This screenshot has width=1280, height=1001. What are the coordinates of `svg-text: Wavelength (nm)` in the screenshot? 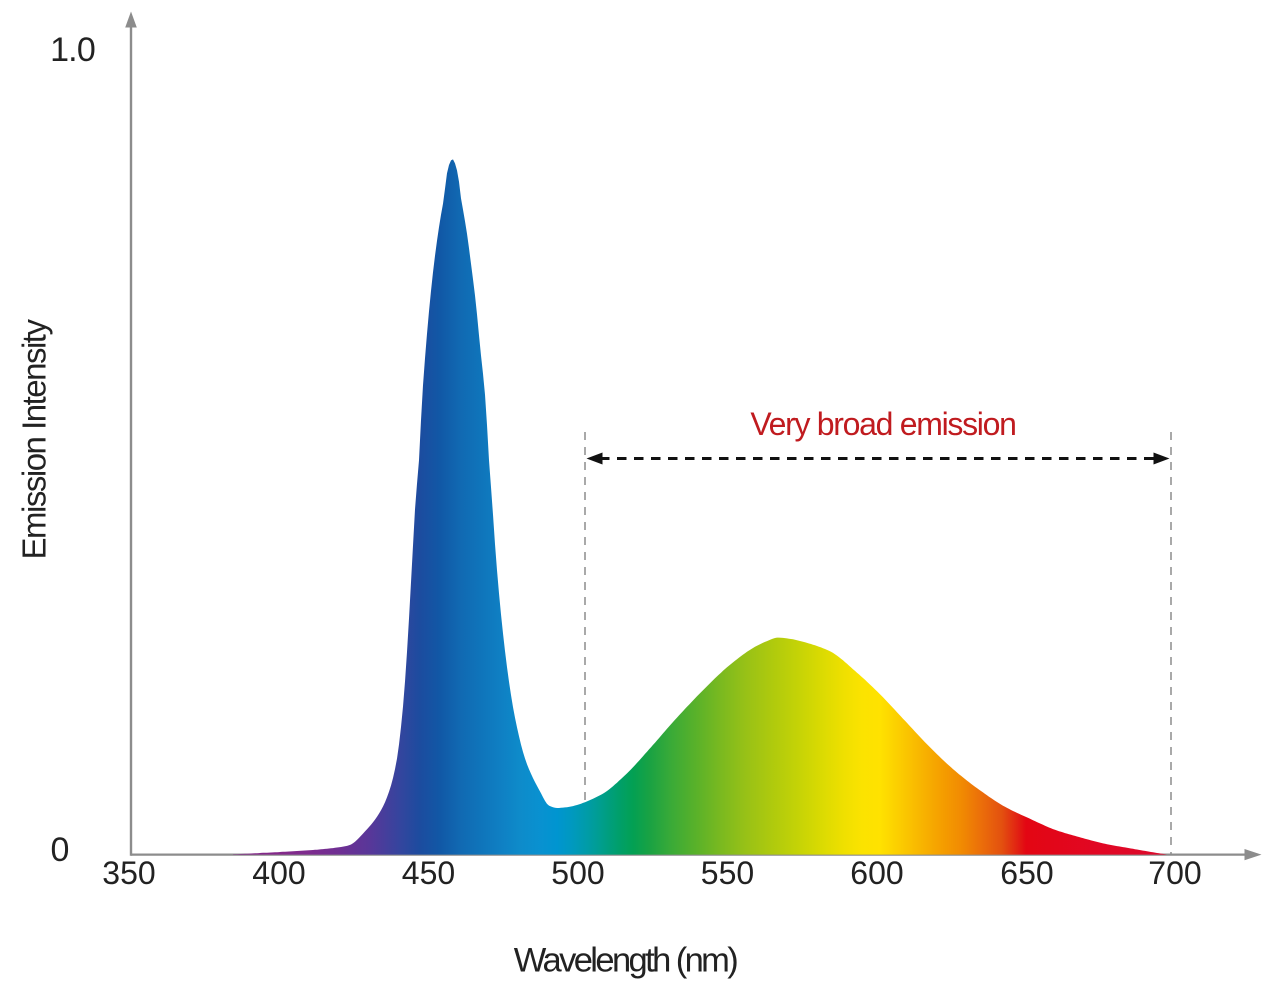 It's located at (626, 961).